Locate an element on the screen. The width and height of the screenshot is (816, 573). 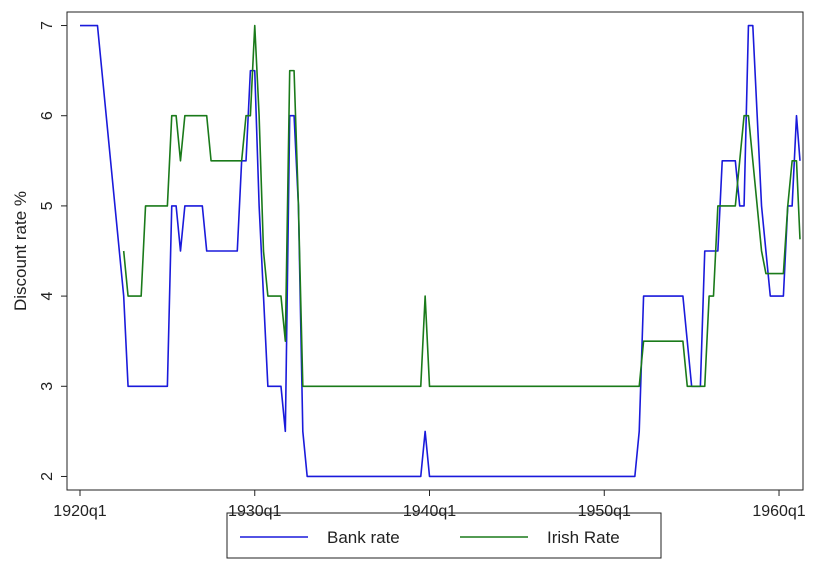
x-axis: 1920q1 1930q1 1940q1 1950q1 1960q1 is located at coordinates (429, 505).